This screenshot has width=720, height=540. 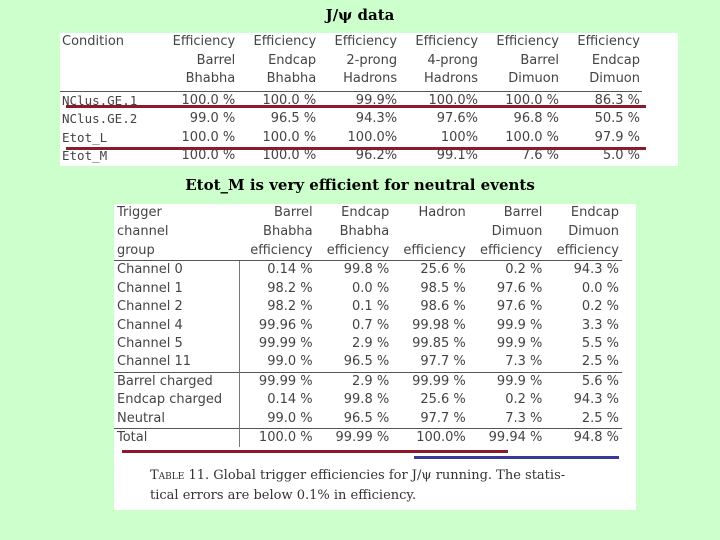 I want to click on table-cell: 97.6%, so click(x=457, y=118).